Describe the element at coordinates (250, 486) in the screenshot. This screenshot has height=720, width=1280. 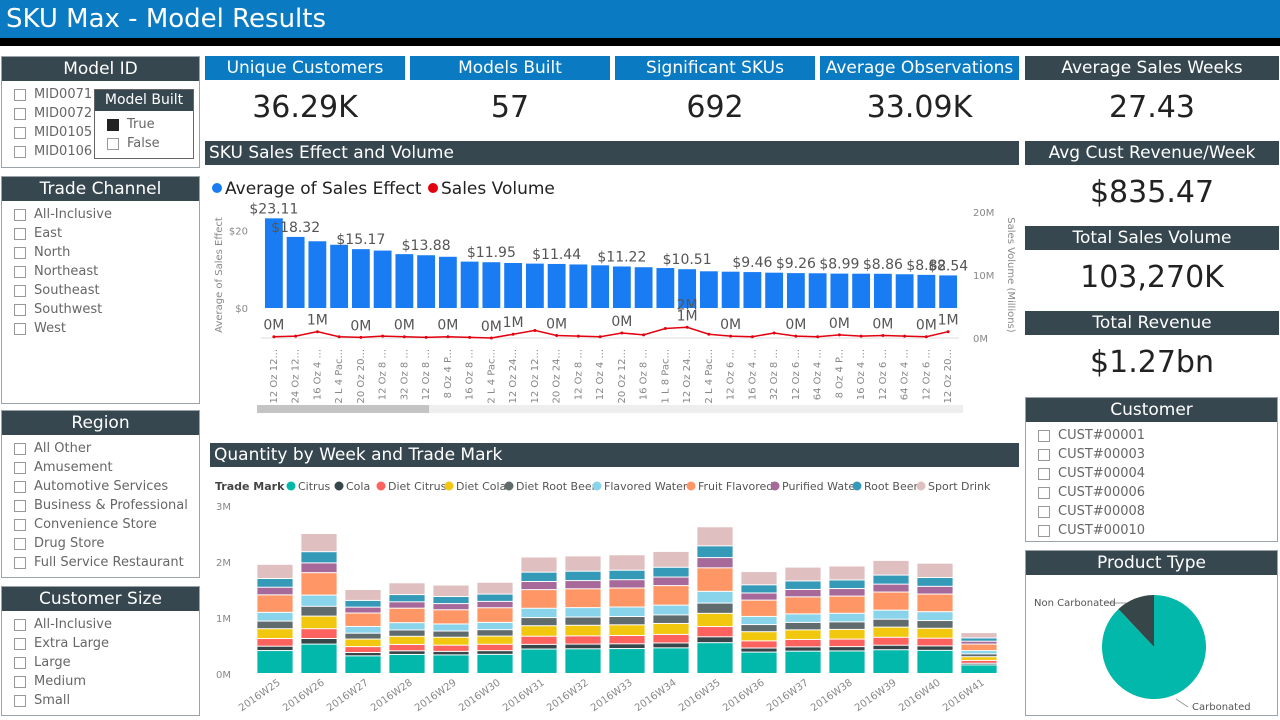
I see `legend-title: Trade Mark` at that location.